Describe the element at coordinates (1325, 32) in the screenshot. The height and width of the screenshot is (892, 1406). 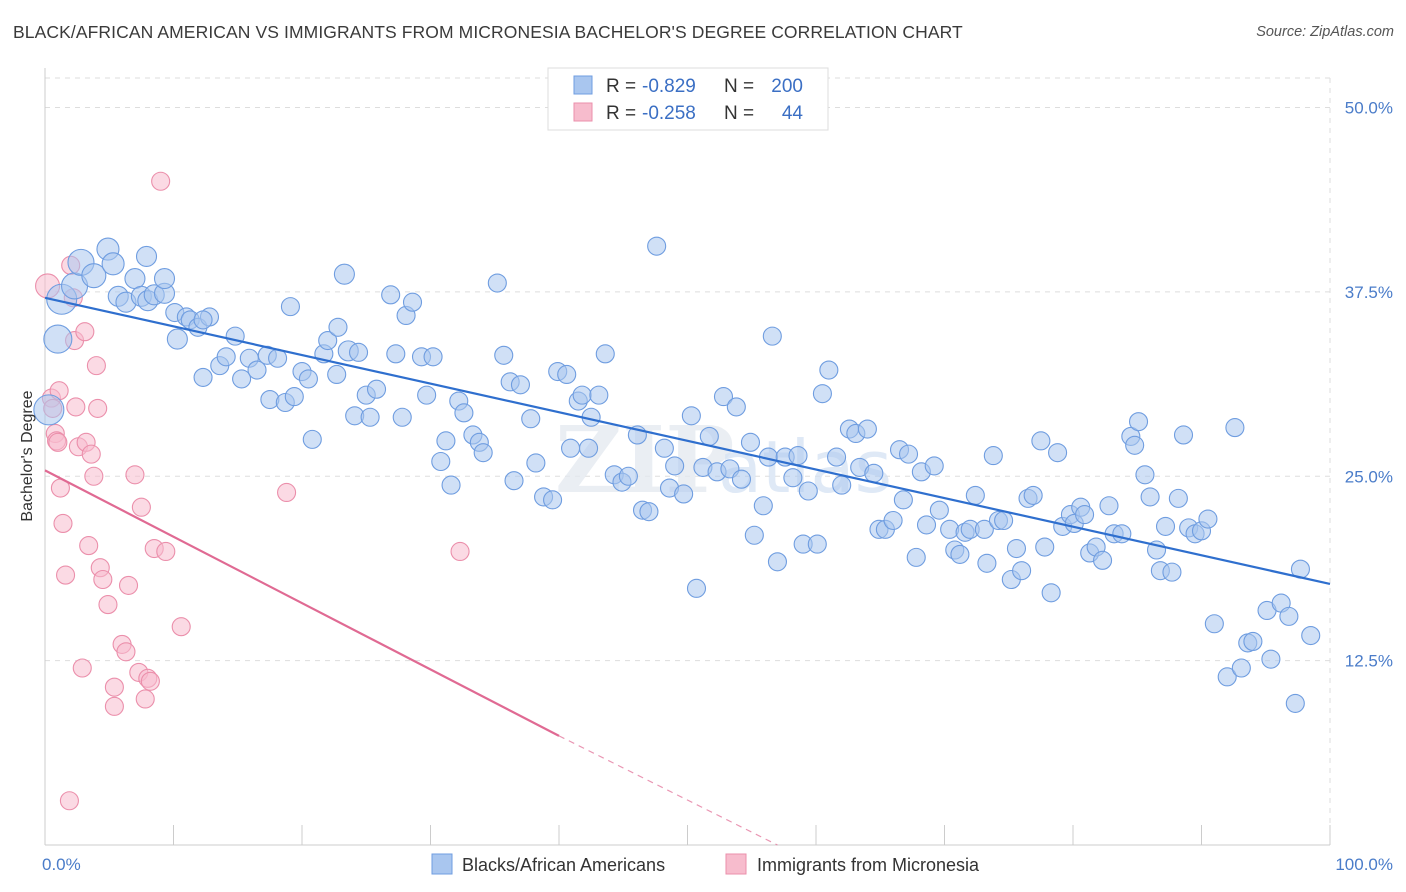
I see `chart-source: Source: ZipAtlas.com` at that location.